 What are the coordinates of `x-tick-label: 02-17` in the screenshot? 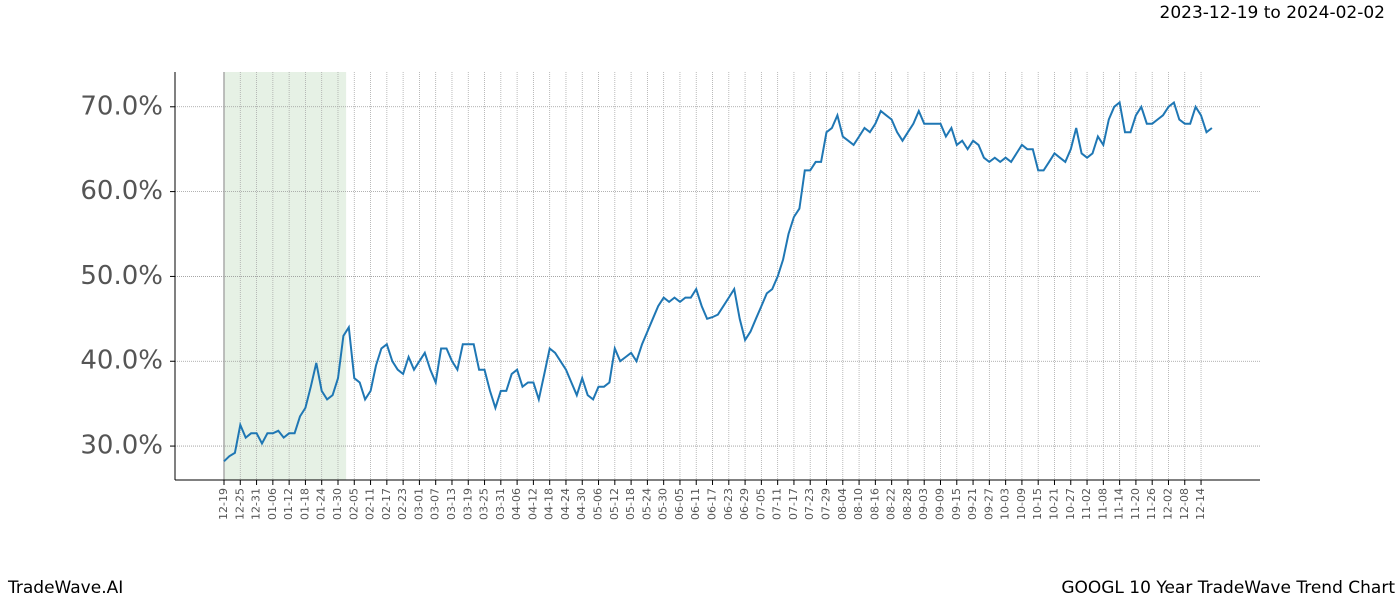 It's located at (386, 504).